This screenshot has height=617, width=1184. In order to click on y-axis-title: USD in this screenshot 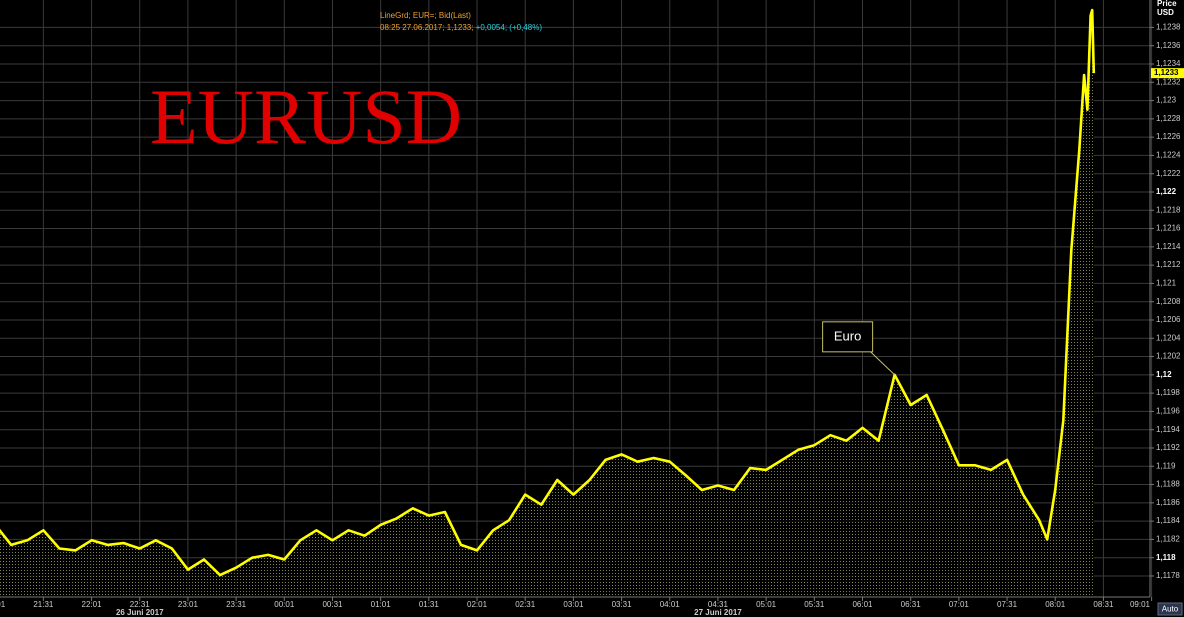, I will do `click(1165, 12)`.